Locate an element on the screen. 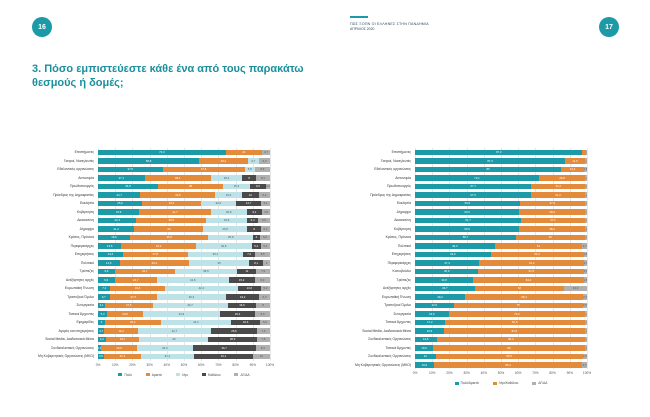  stacked-bar: 74,3 21 4,7 is located at coordinates (184, 152).